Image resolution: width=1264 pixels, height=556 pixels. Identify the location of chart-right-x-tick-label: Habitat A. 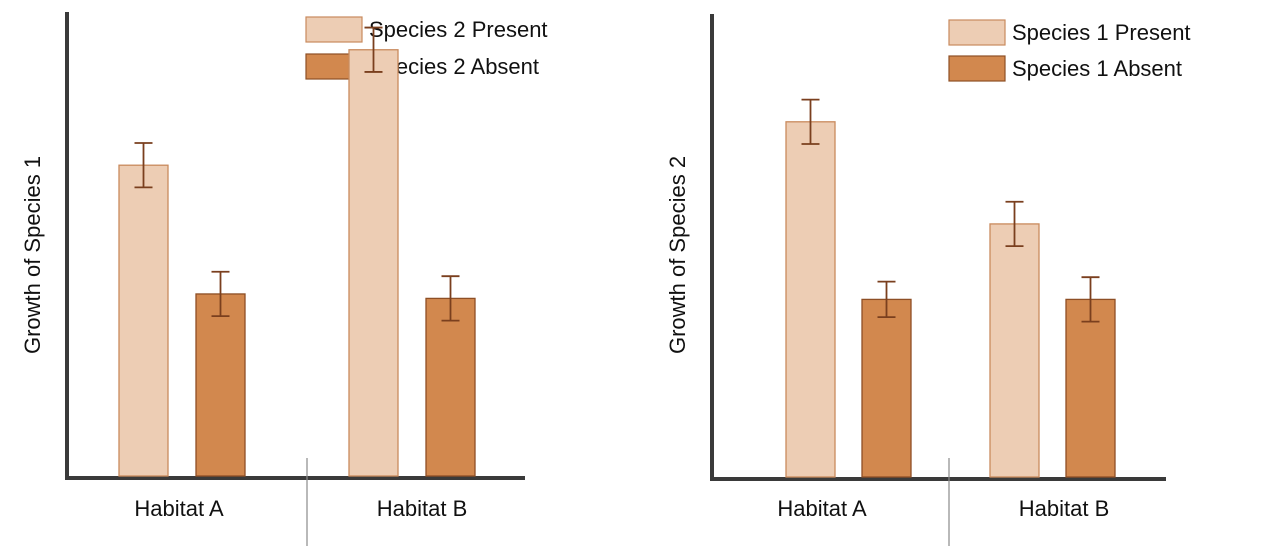
(822, 508).